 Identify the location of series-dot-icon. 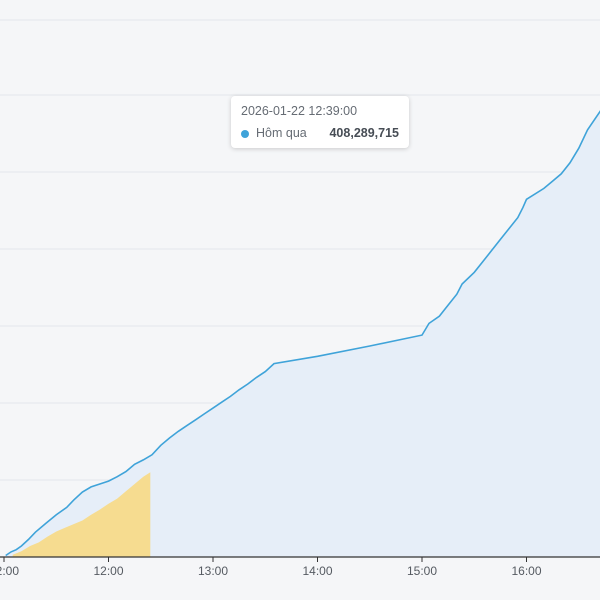
(245, 133).